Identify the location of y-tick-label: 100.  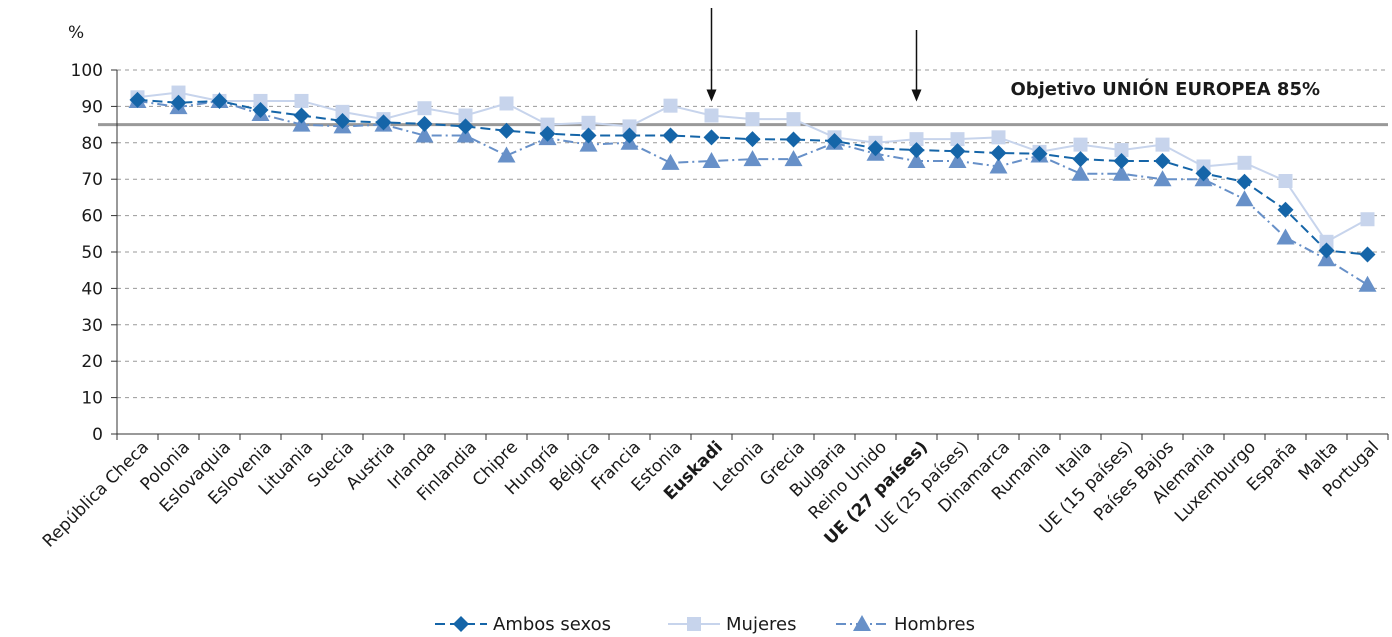
(87, 71).